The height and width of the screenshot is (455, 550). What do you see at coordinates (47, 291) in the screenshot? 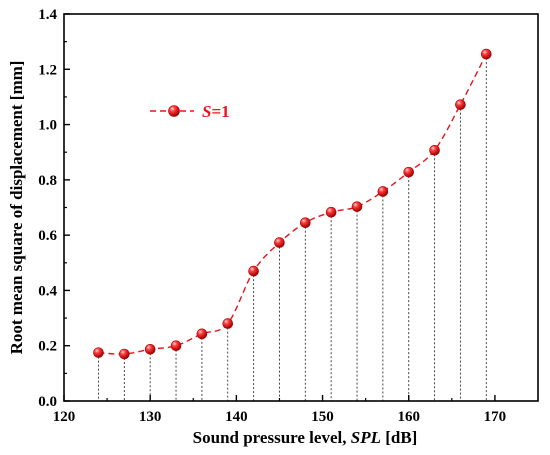
I see `y-tick-label: 0.4` at bounding box center [47, 291].